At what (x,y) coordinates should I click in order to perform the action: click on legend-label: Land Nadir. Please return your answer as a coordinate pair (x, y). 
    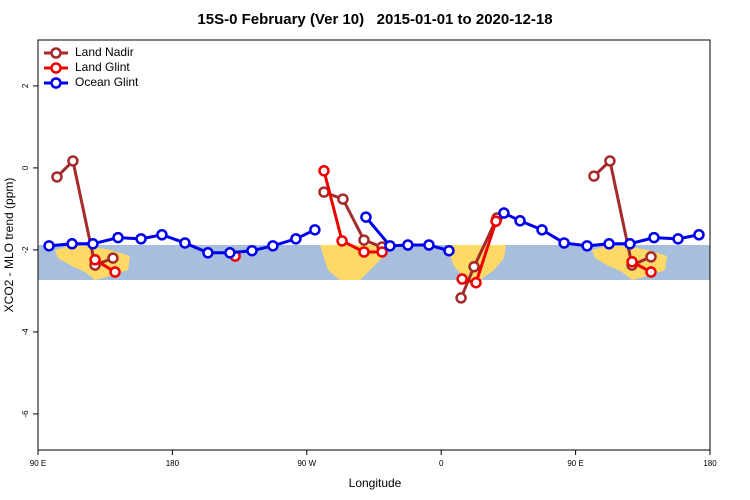
    Looking at the image, I should click on (104, 52).